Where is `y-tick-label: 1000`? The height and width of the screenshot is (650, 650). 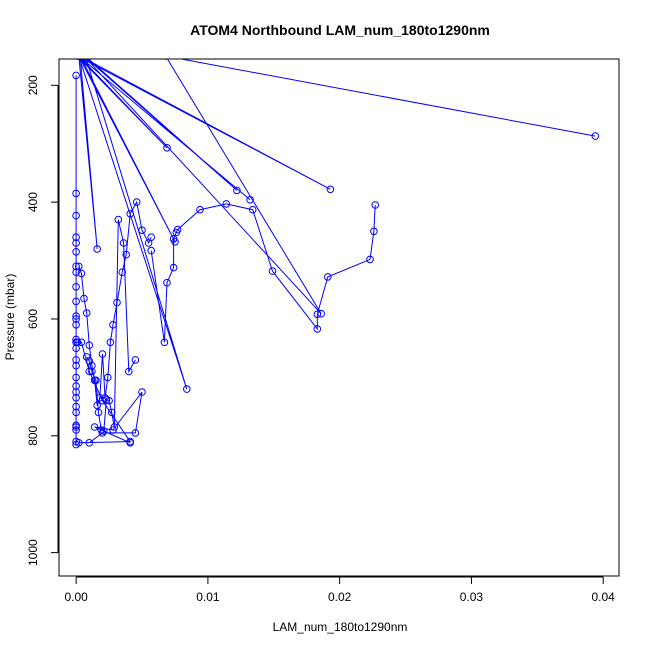 y-tick-label: 1000 is located at coordinates (33, 552).